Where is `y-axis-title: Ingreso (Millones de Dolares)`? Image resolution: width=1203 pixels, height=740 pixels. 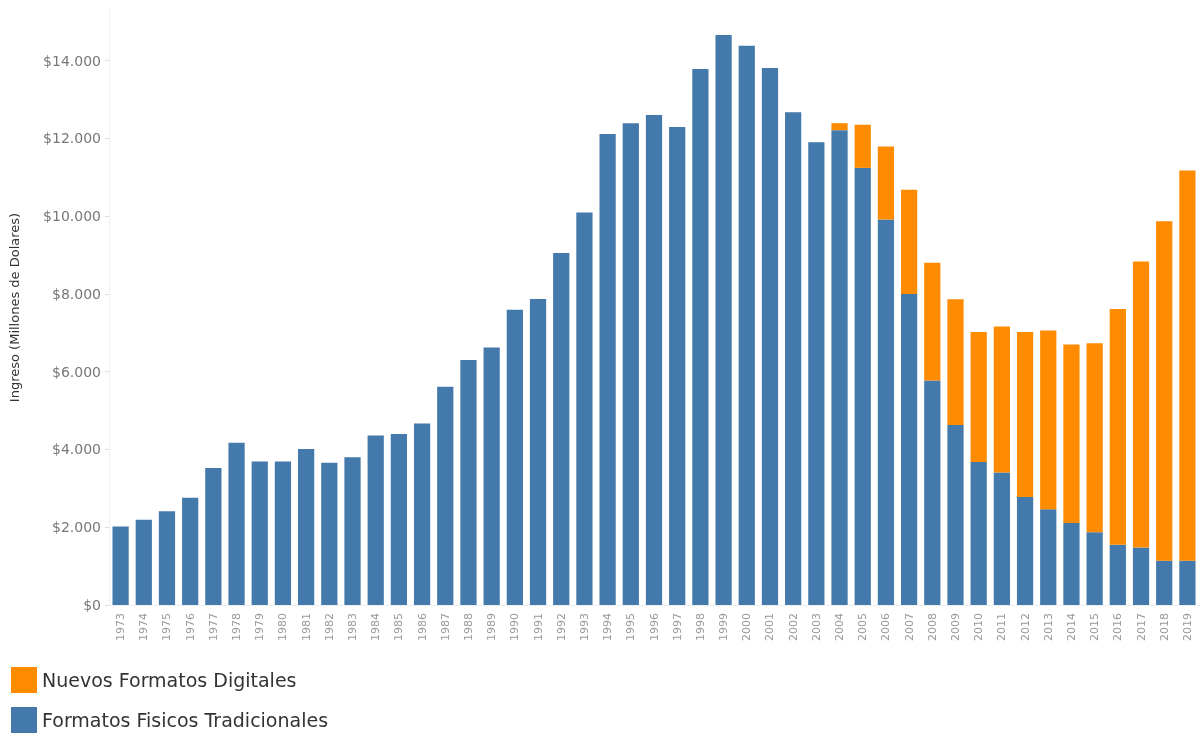
y-axis-title: Ingreso (Millones de Dolares) is located at coordinates (14, 307).